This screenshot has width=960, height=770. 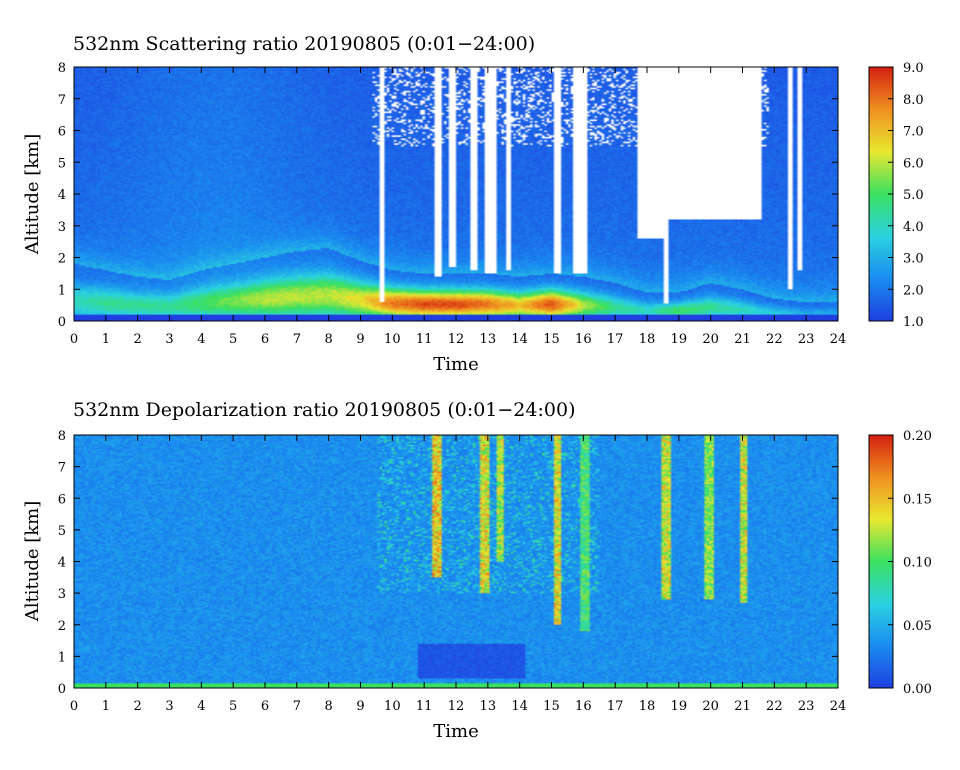 What do you see at coordinates (917, 689) in the screenshot?
I see `colorbar-tick-label: 0.00` at bounding box center [917, 689].